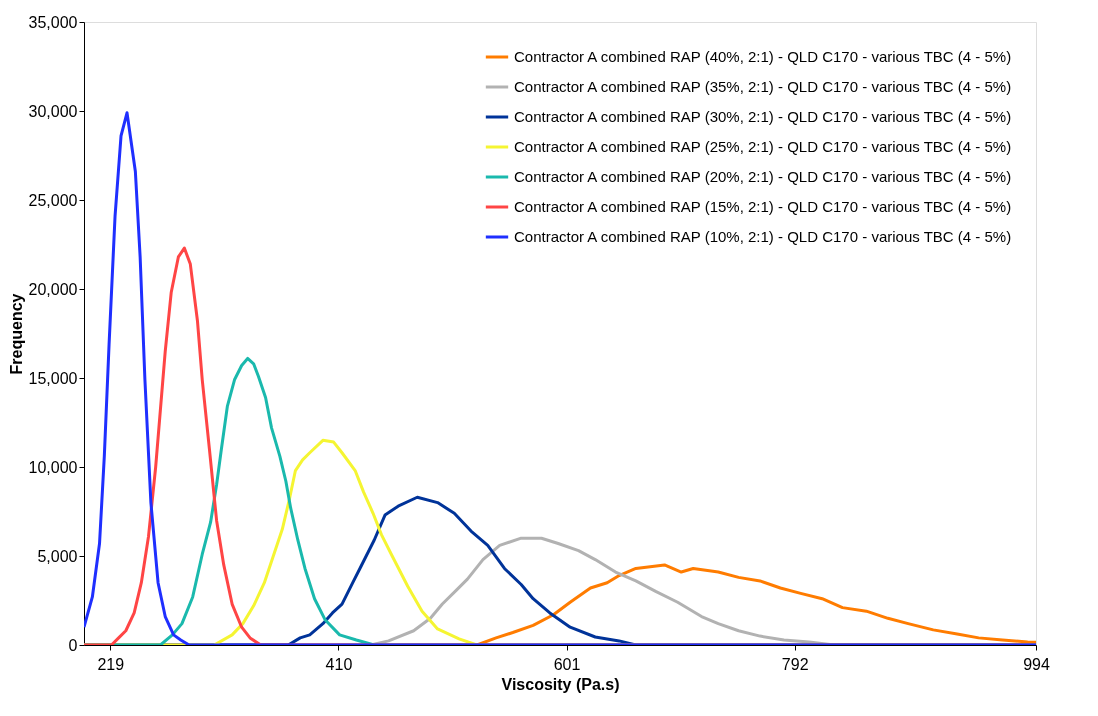 Image resolution: width=1098 pixels, height=716 pixels. What do you see at coordinates (763, 236) in the screenshot?
I see `legend-label: Contractor A combined RAP (10%, 2:1) - QLD C170 - various TBC (4 - 5%)` at bounding box center [763, 236].